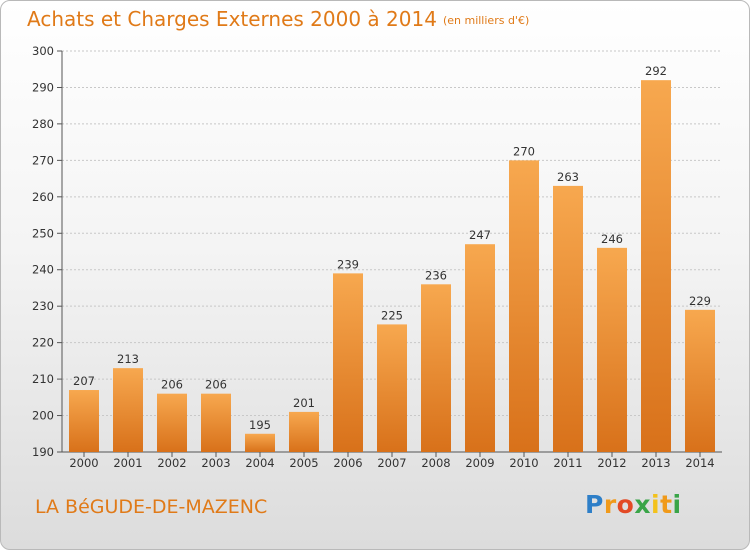 This screenshot has width=750, height=550. I want to click on x-tick-label: 2005, so click(303, 463).